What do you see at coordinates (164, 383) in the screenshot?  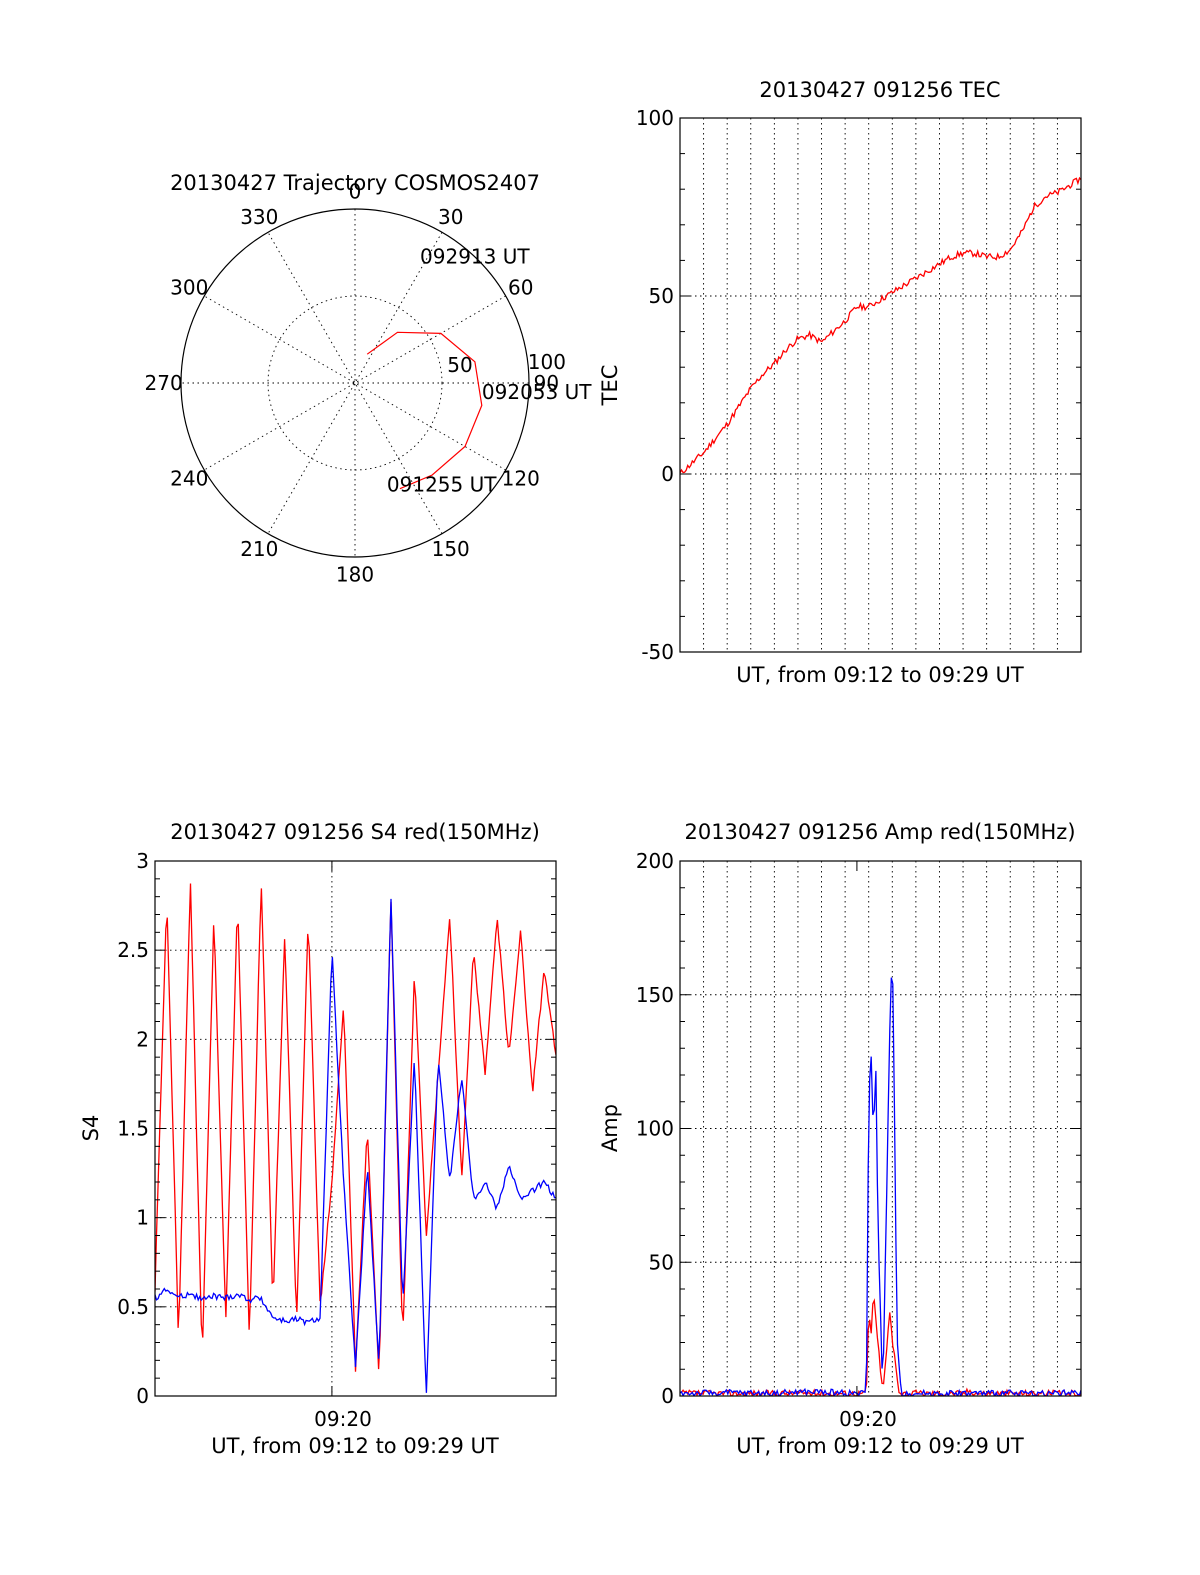 I see `polar-angle-label: 270` at bounding box center [164, 383].